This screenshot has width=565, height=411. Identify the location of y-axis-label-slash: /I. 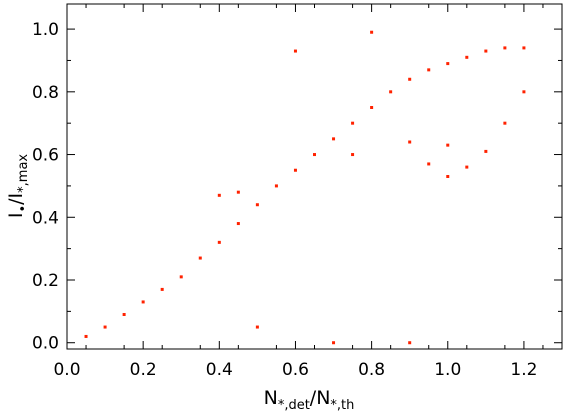
(16, 199).